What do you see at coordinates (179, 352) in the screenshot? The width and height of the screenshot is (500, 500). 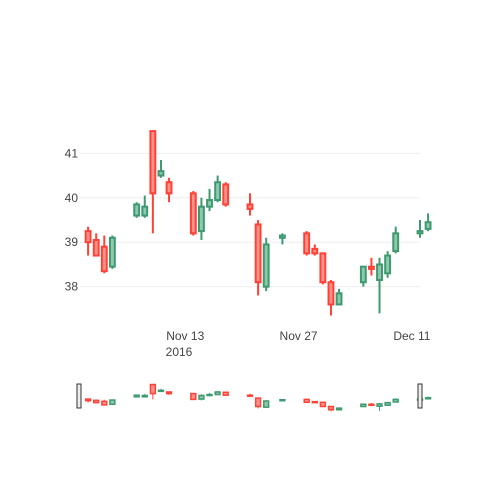 I see `x-tick-year: 2016` at bounding box center [179, 352].